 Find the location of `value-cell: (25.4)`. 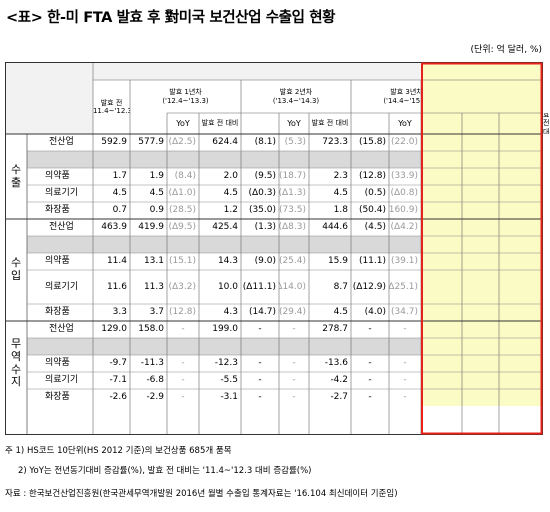

value-cell: (25.4) is located at coordinates (292, 261).